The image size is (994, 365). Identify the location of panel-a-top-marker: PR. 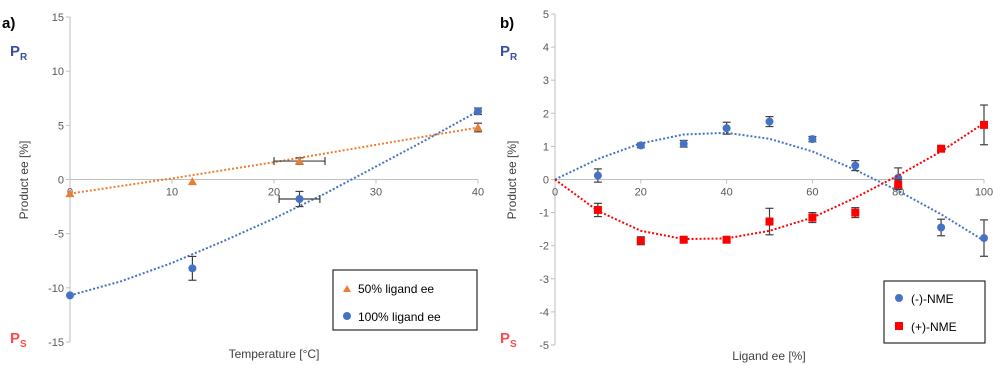
(19, 53).